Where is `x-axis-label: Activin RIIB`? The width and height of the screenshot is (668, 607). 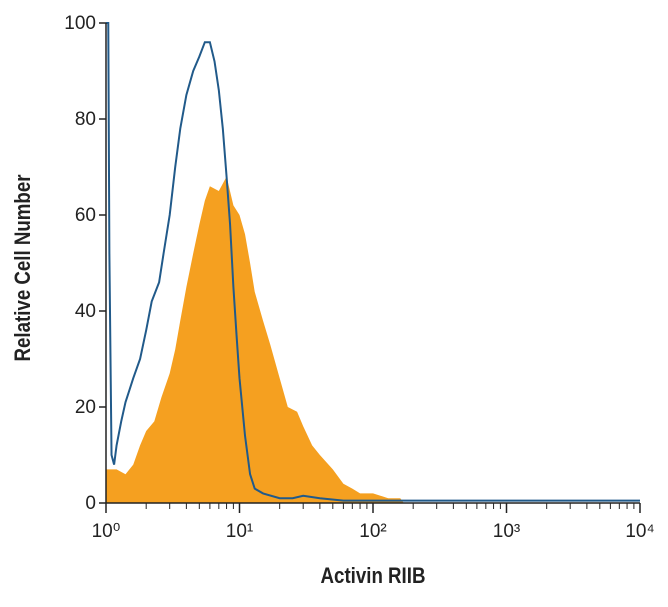
x-axis-label: Activin RIIB is located at coordinates (373, 577).